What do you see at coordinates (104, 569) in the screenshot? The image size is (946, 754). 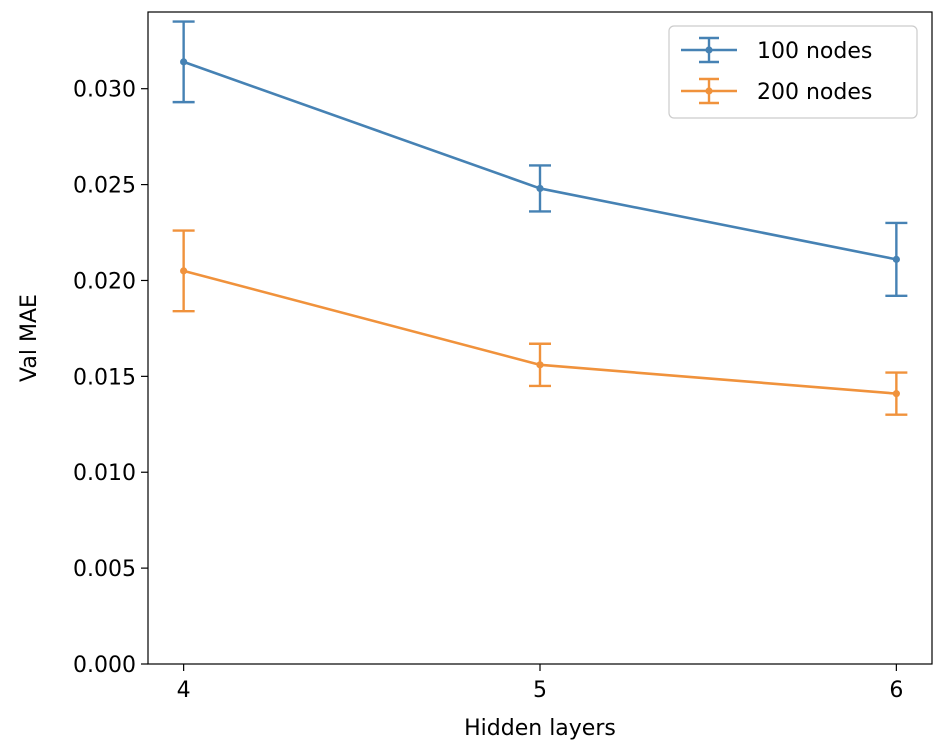 I see `y-tick-label: 0.005` at bounding box center [104, 569].